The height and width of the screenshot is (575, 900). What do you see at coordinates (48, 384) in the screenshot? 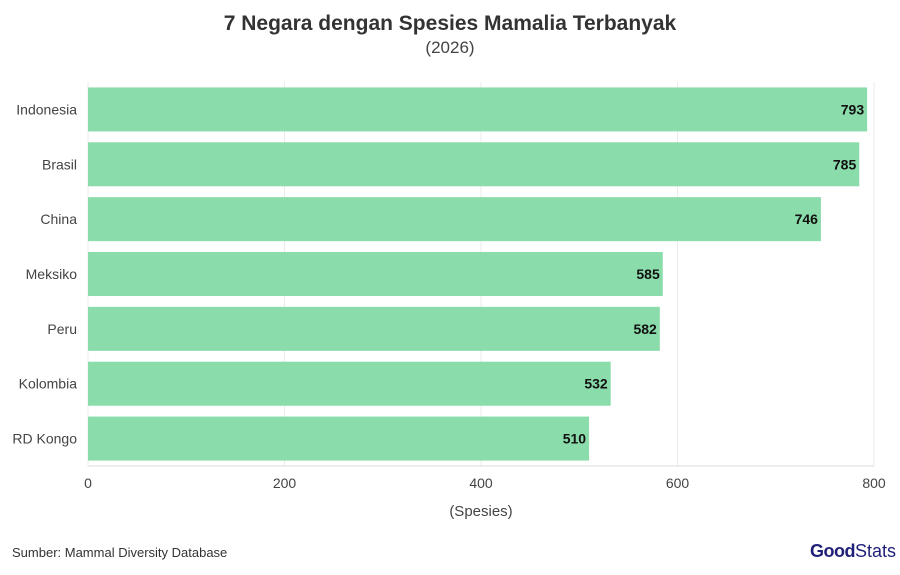
I see `y-tick-label: Kolombia` at bounding box center [48, 384].